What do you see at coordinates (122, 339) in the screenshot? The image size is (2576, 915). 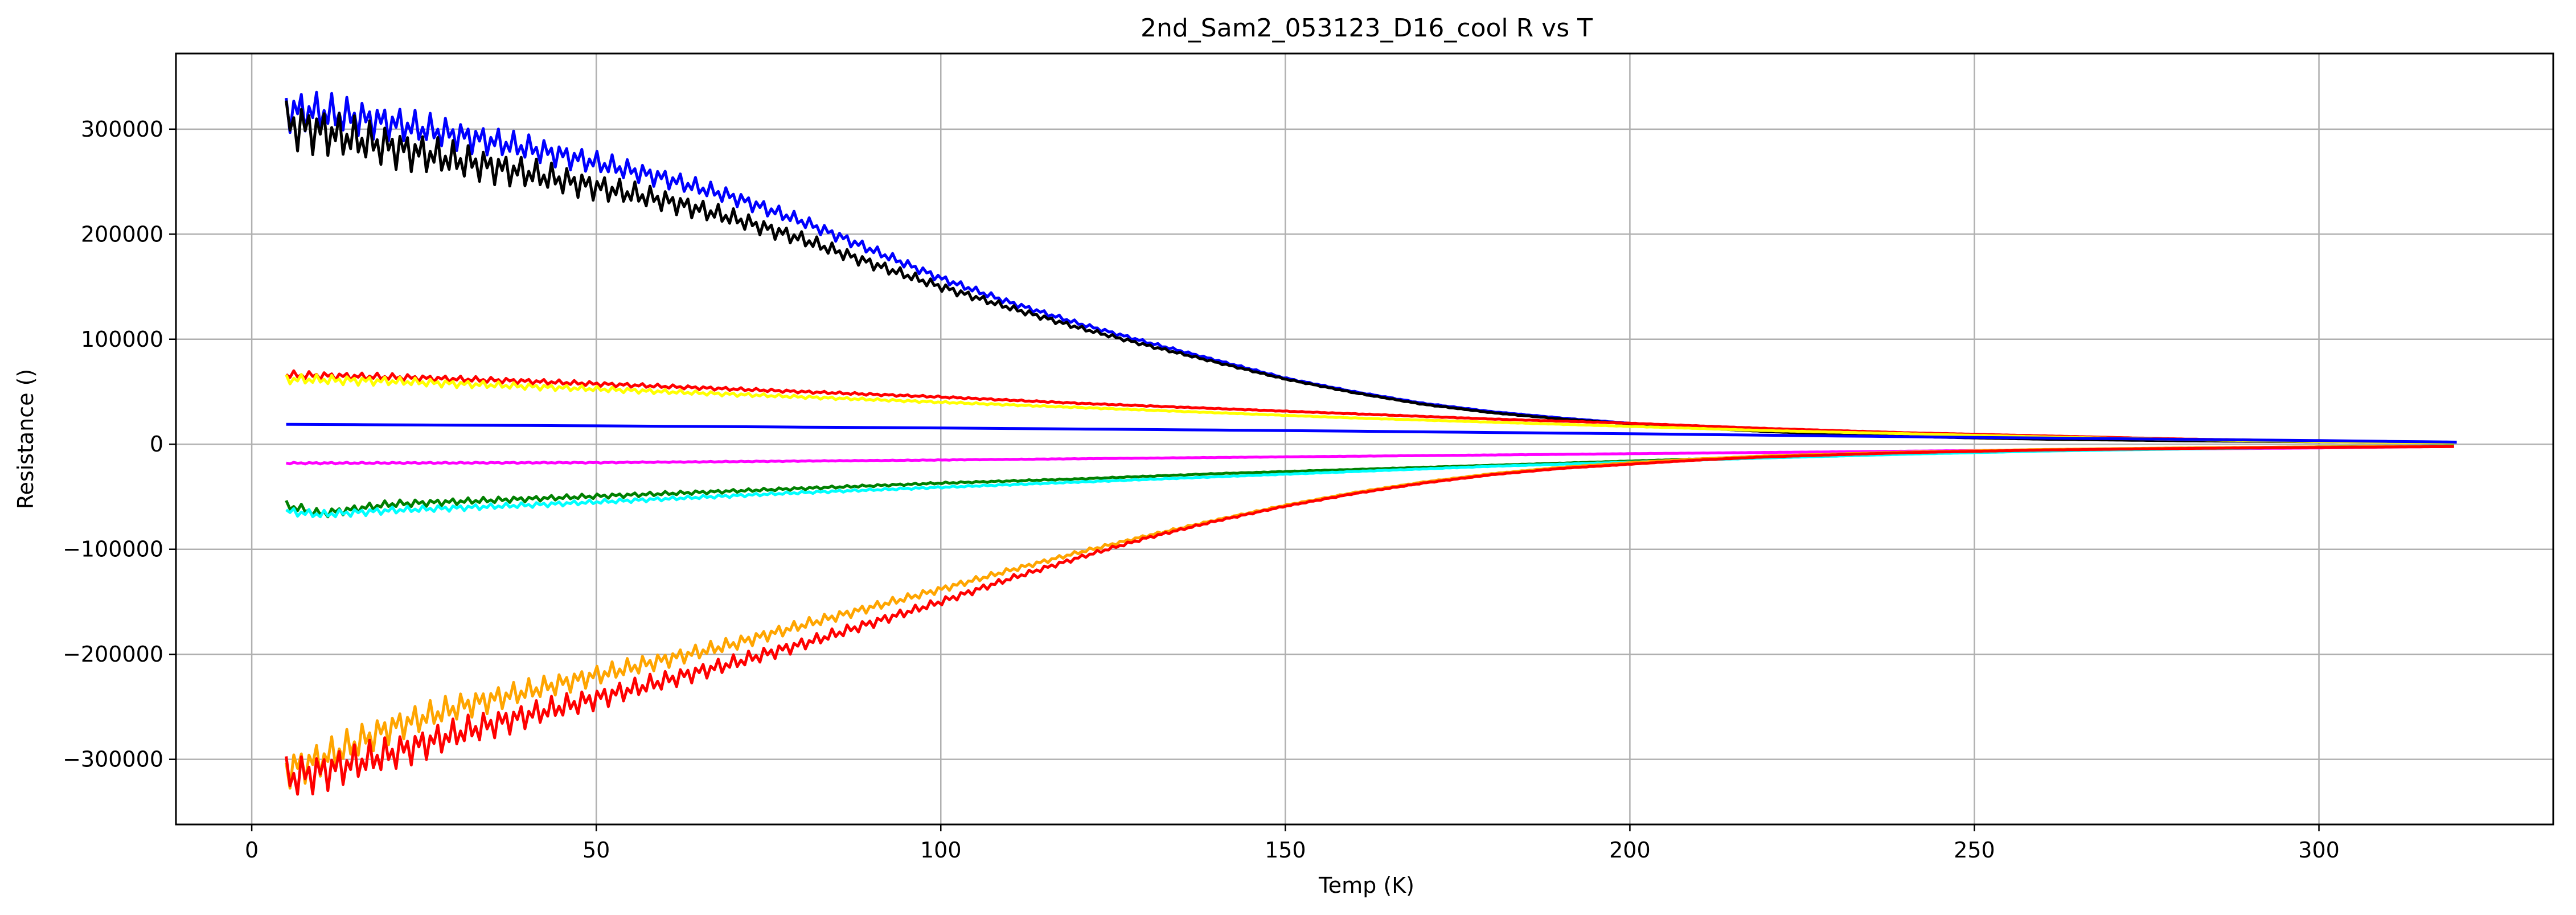 I see `y-tick-label: 100000` at bounding box center [122, 339].